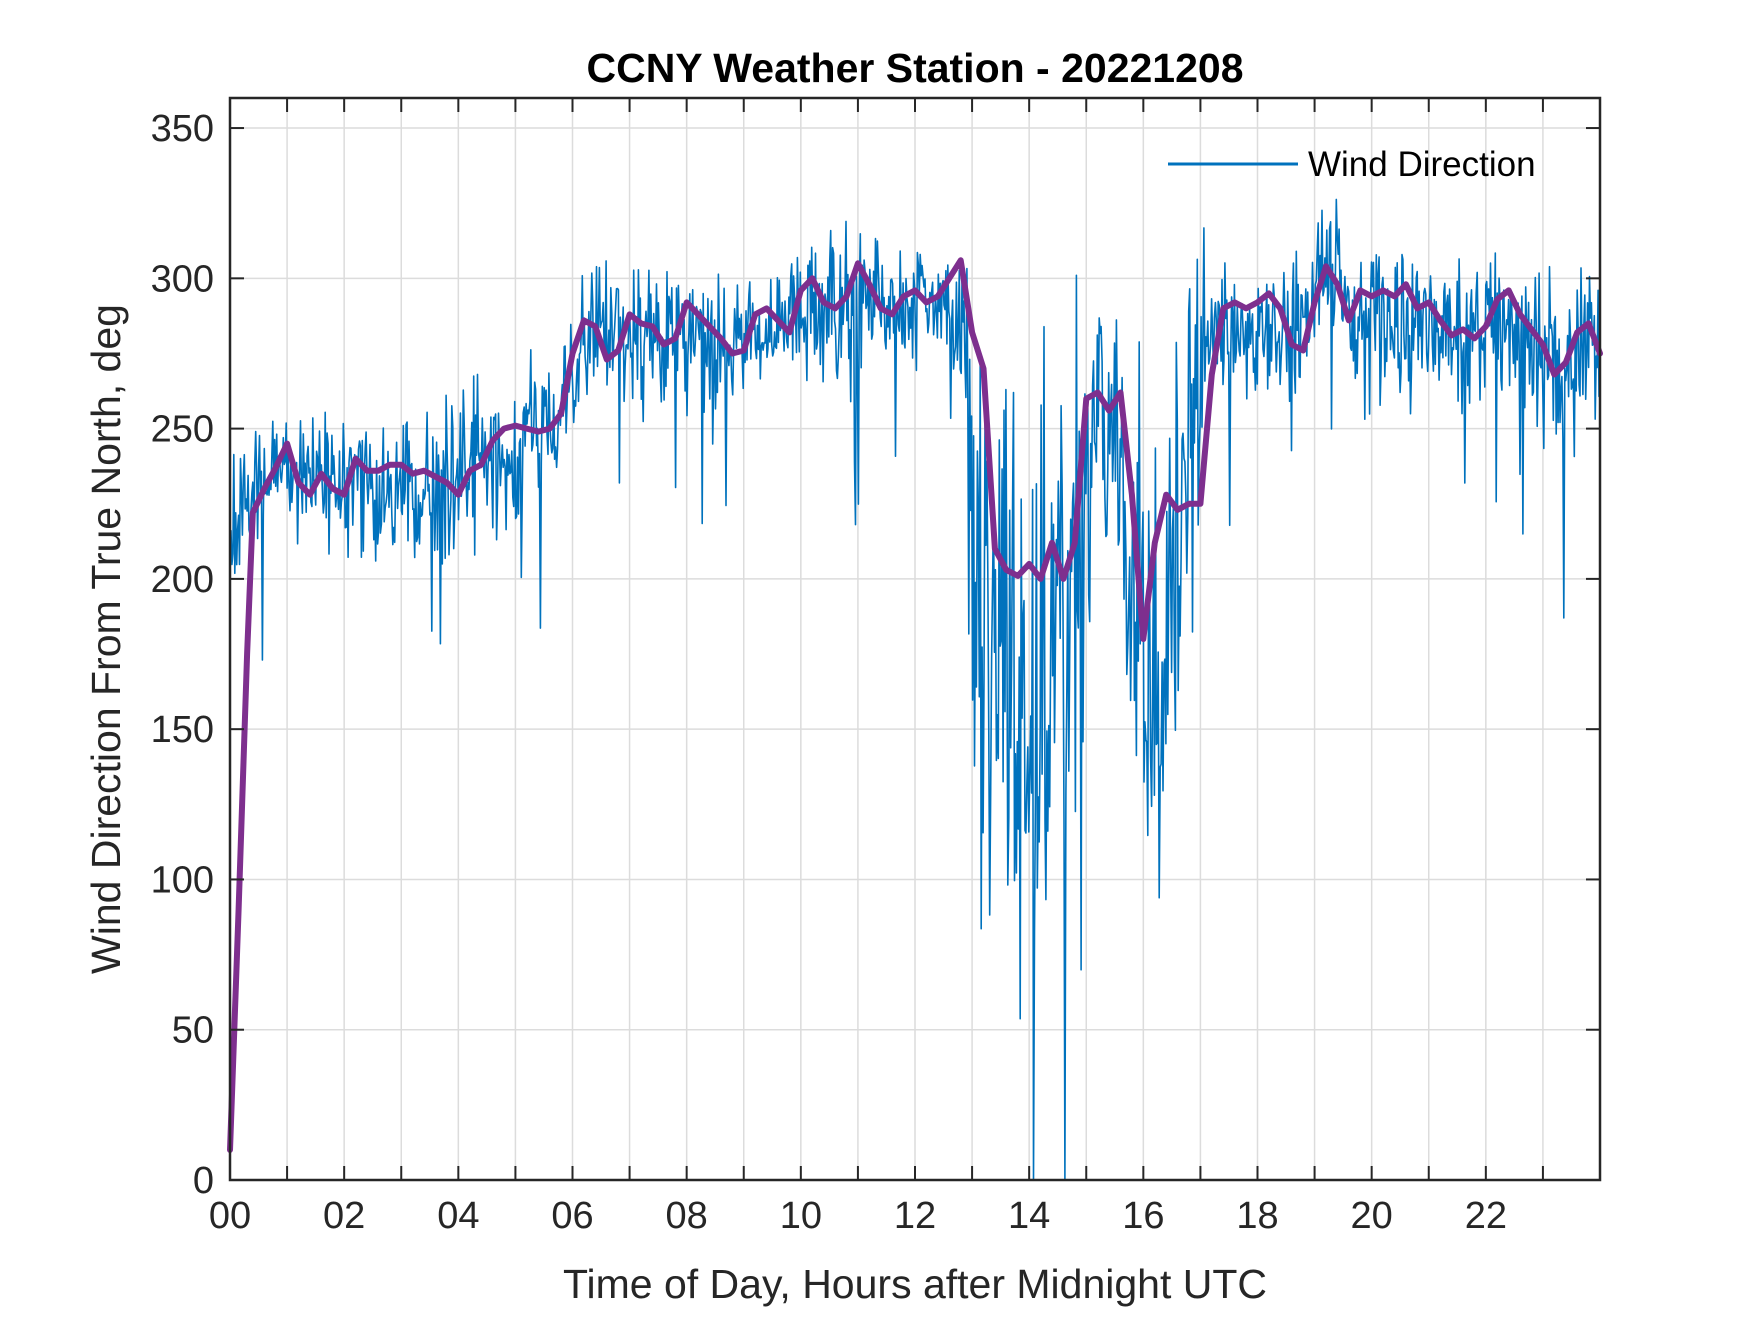 The width and height of the screenshot is (1750, 1318). I want to click on x-tick-label: 04, so click(458, 1216).